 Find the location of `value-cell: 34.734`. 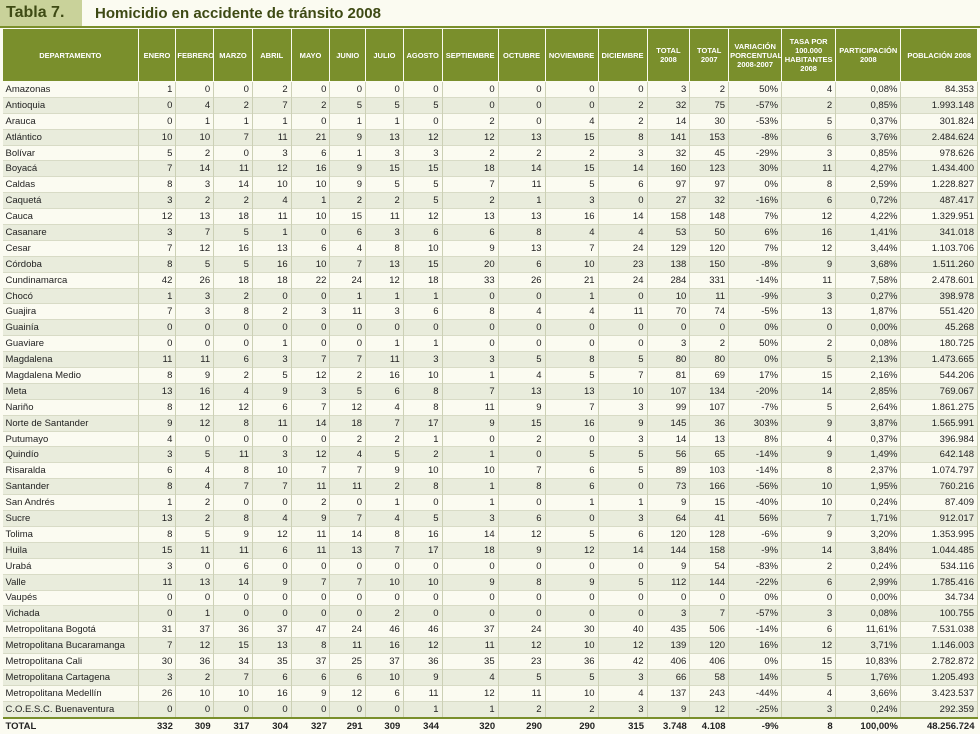

value-cell: 34.734 is located at coordinates (939, 598).